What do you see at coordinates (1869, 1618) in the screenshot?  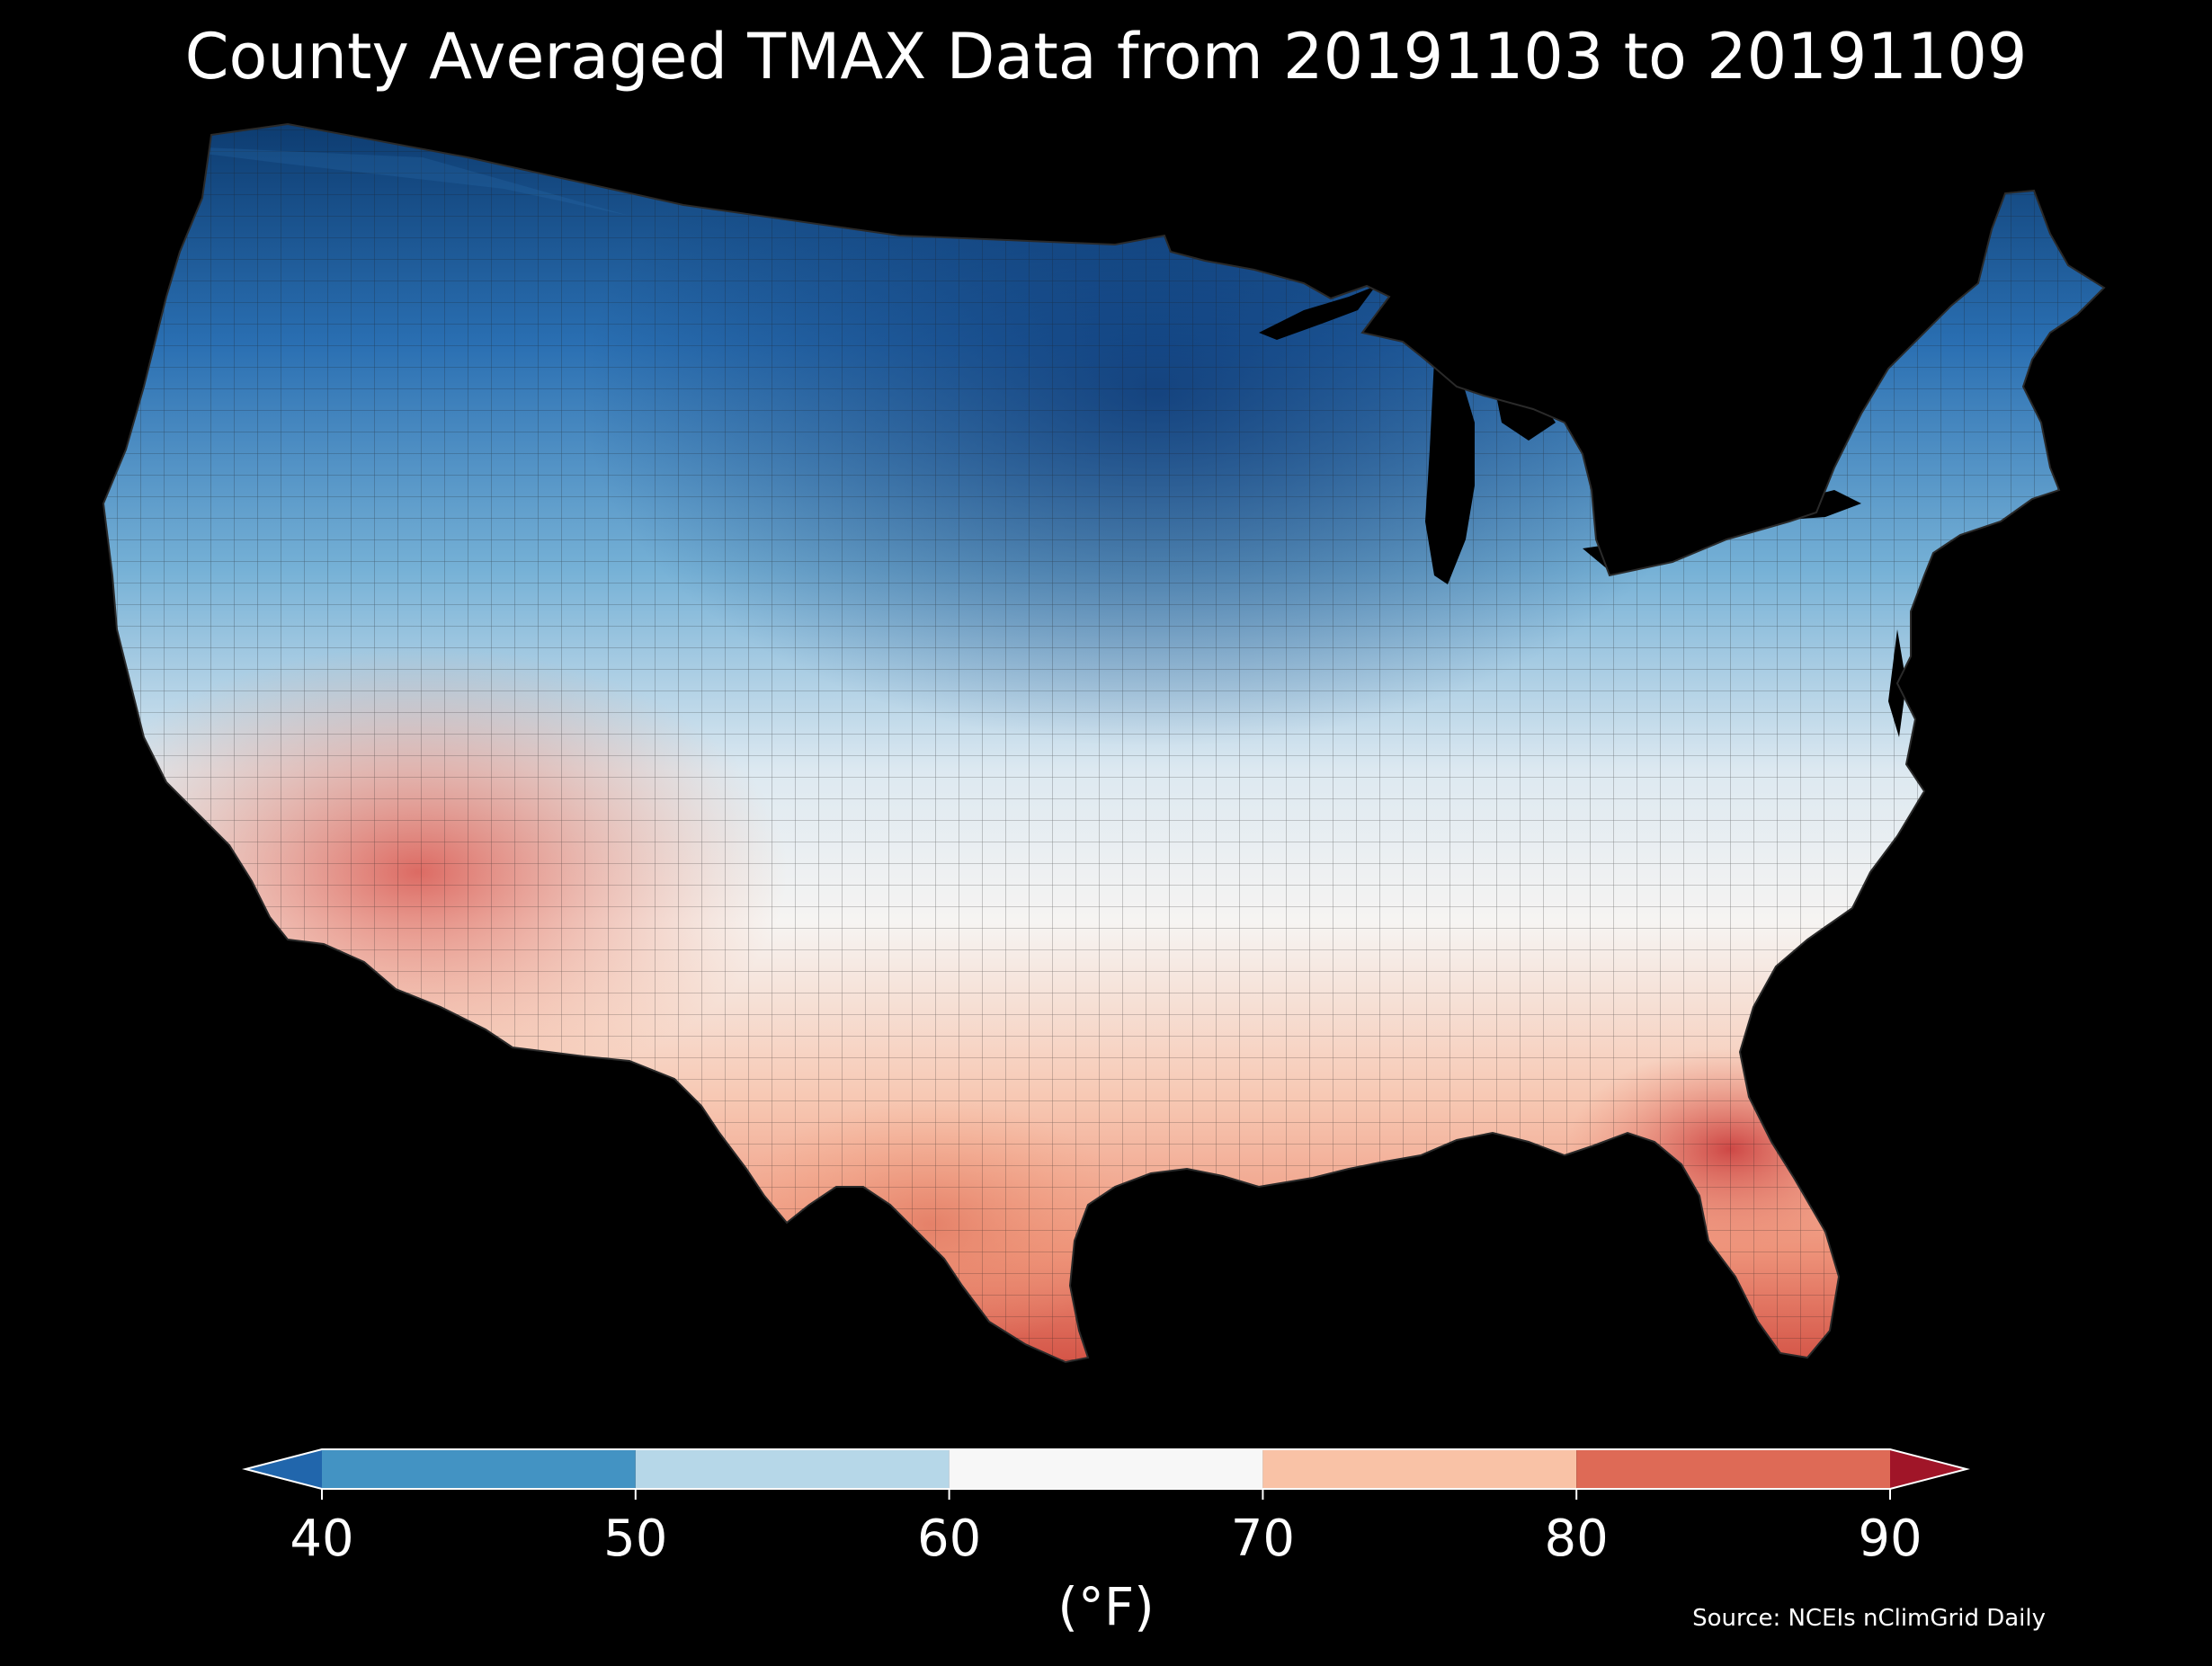 I see `source-credit: Source: NCEIs nClimGrid Daily` at bounding box center [1869, 1618].